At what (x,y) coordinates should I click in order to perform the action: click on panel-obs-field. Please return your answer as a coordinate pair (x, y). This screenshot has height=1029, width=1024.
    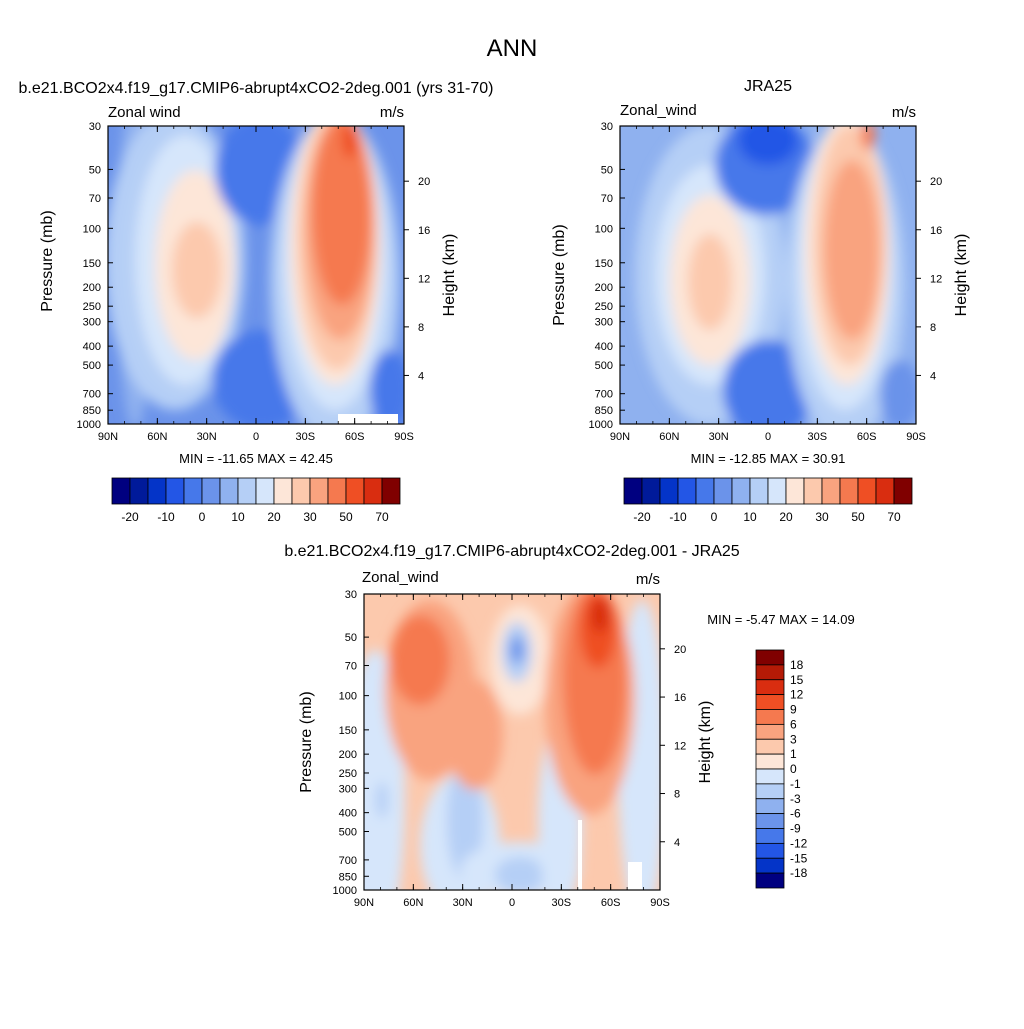
    Looking at the image, I should click on (768, 275).